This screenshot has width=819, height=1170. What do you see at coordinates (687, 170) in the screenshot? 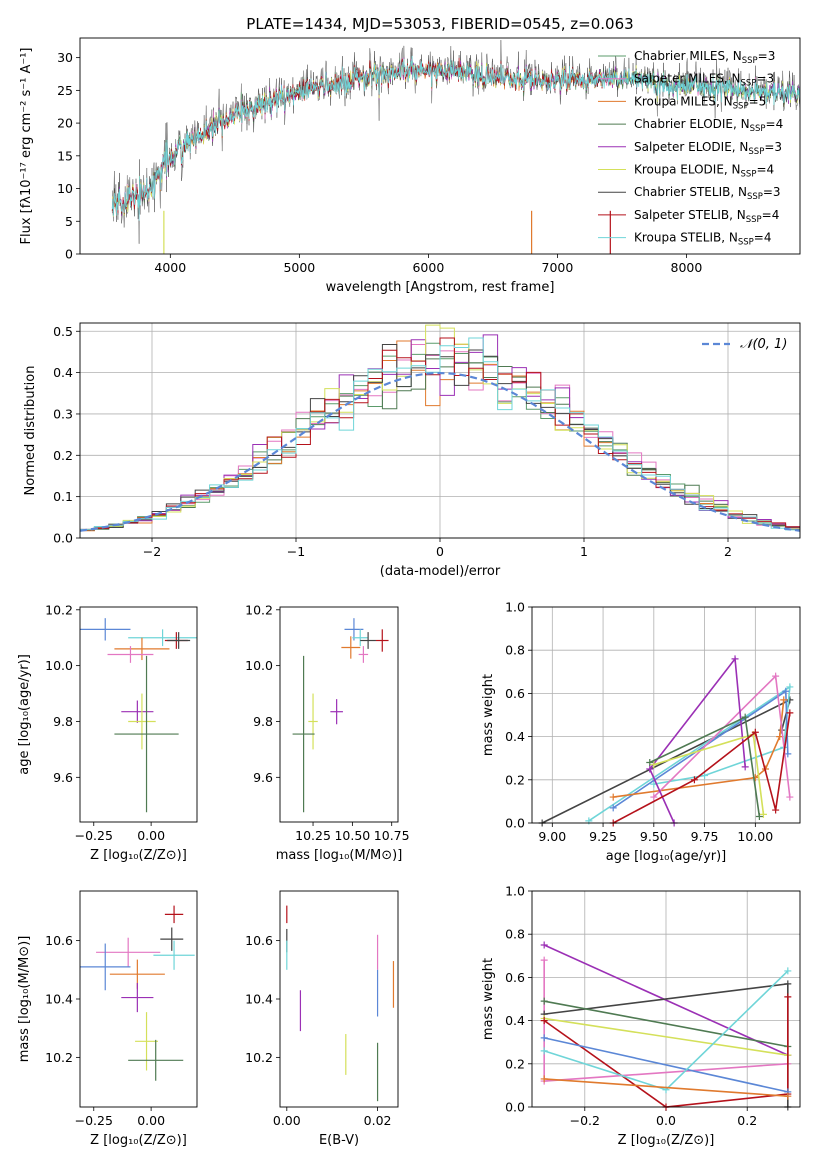
I see `legend-label: Kroupa ELODIE, N` at bounding box center [687, 170].